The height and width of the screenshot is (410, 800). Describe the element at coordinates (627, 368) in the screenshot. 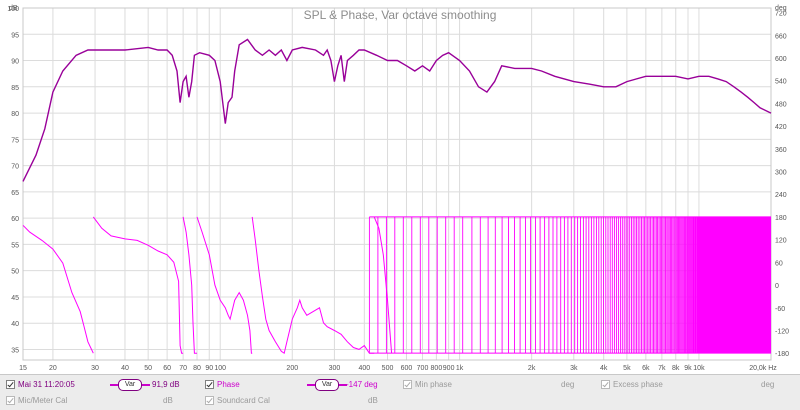

I see `x-tick-label: 5k` at that location.